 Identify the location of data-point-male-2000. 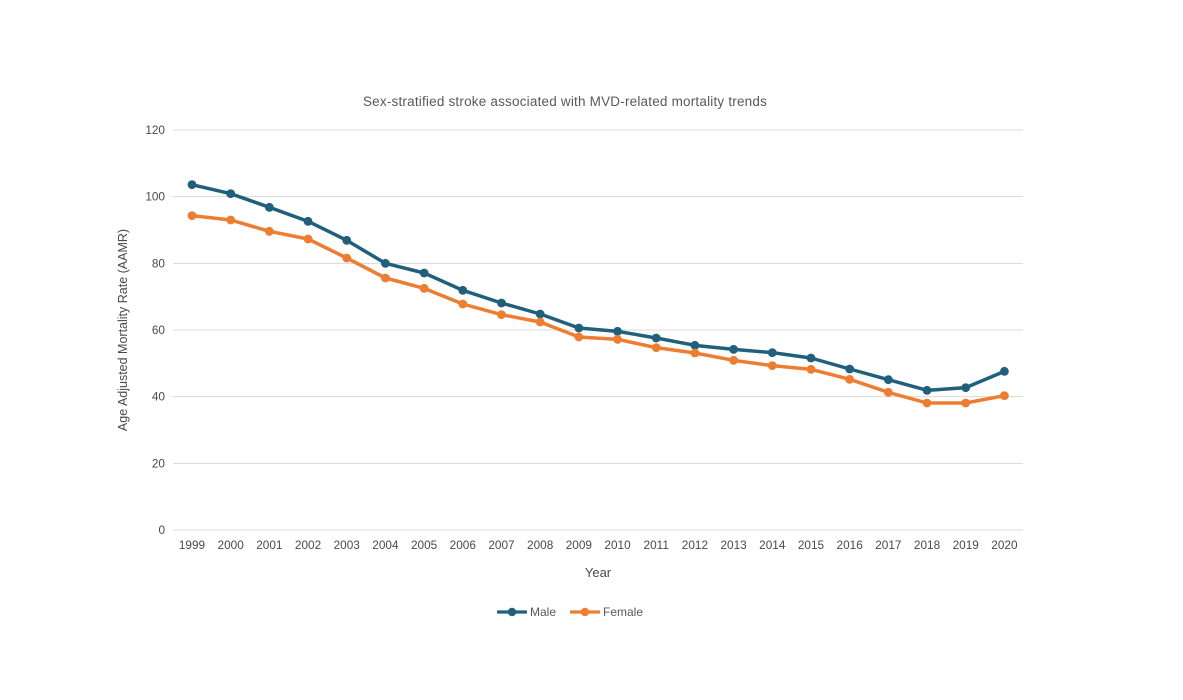
(231, 194).